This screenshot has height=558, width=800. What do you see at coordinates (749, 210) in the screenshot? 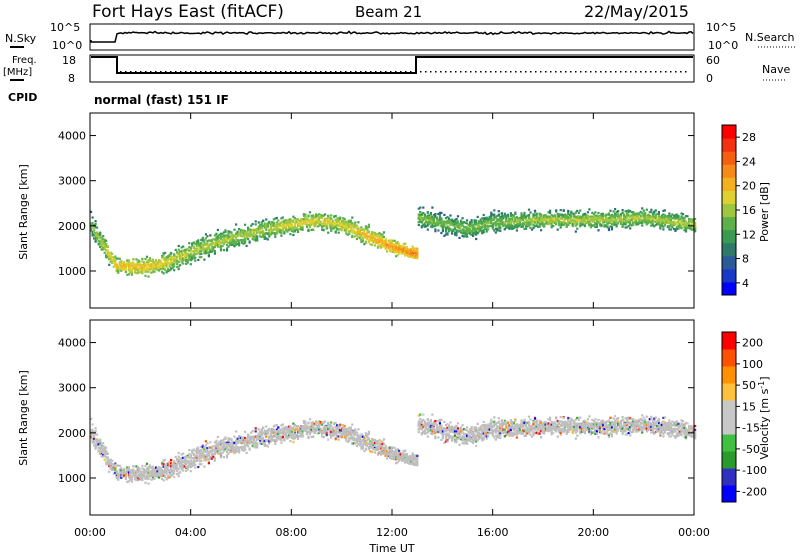
I see `colorbar-tick-label: 16` at bounding box center [749, 210].